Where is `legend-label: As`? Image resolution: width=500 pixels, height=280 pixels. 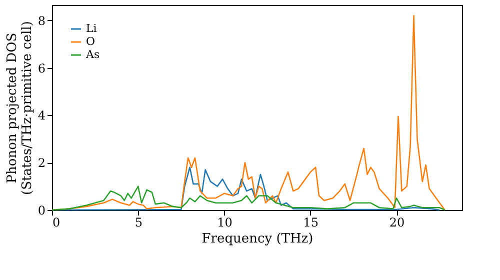 legend-label: As is located at coordinates (92, 54).